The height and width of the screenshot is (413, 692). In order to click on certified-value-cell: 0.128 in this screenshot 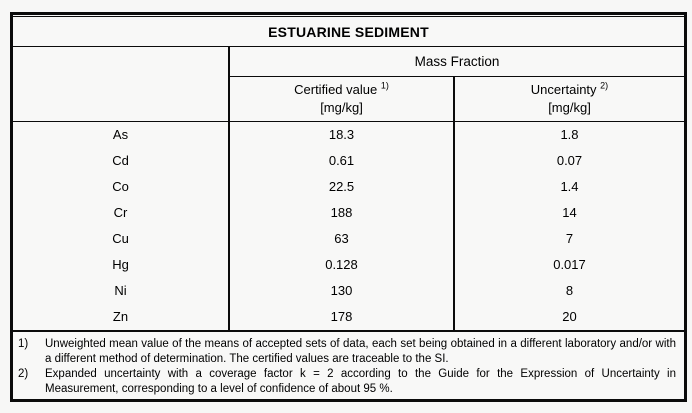, I will do `click(342, 265)`.